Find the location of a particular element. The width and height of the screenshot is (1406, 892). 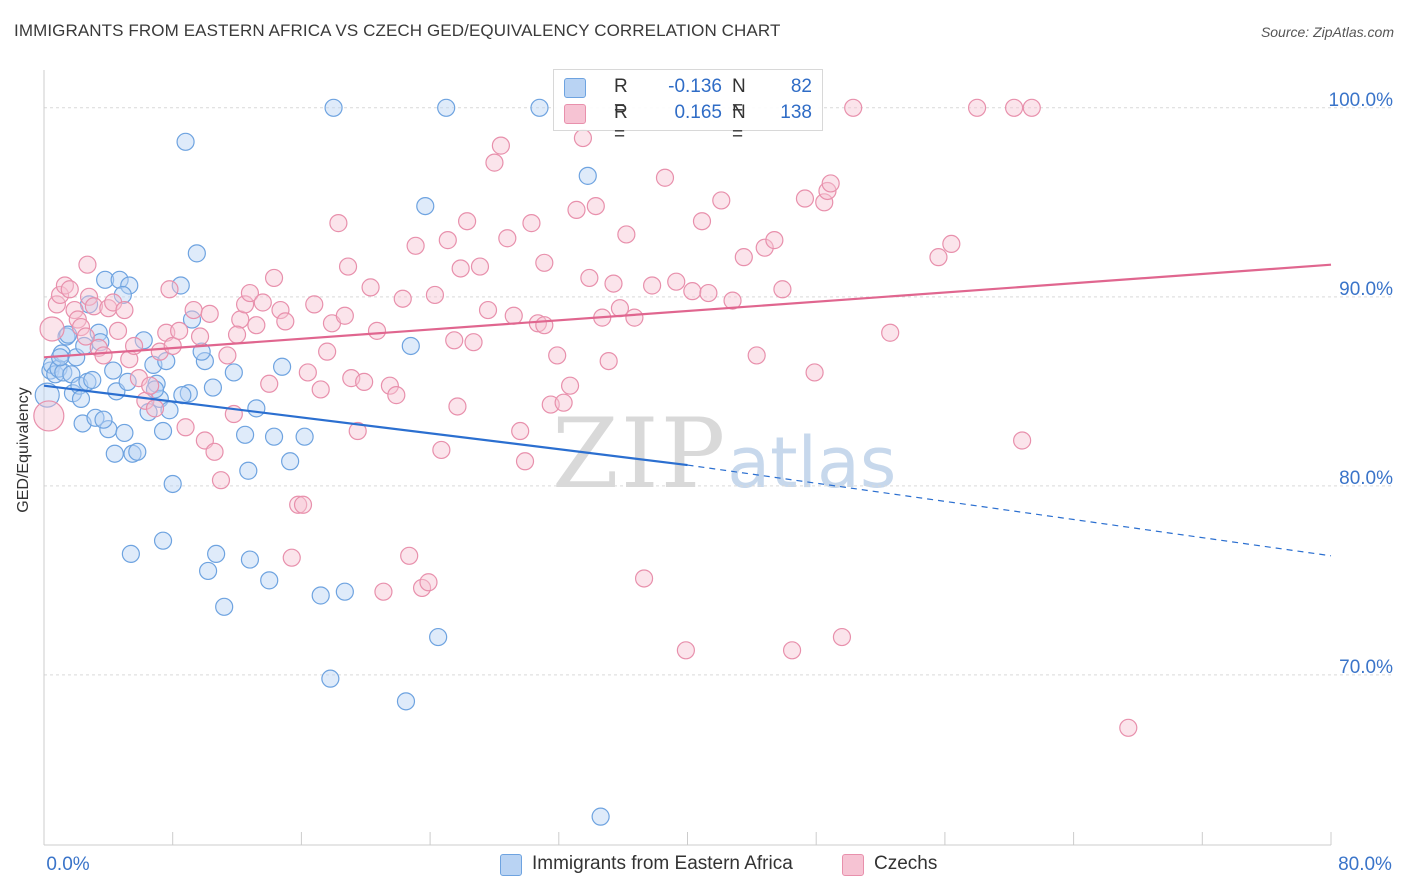

legend-label-eastern-africa: Immigrants from Eastern Africa is located at coordinates (662, 863).